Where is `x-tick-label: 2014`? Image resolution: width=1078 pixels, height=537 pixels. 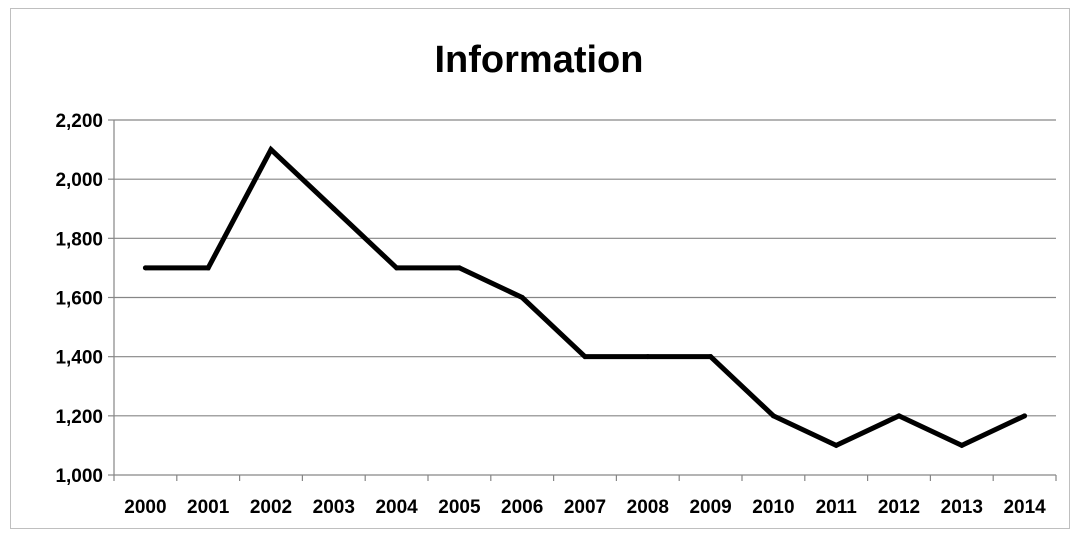
x-tick-label: 2014 is located at coordinates (1024, 507).